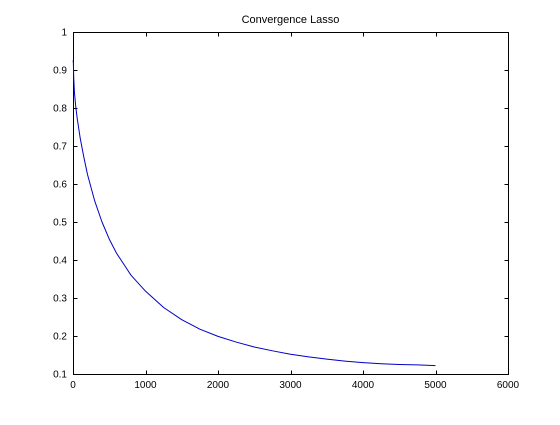 This screenshot has height=425, width=560. What do you see at coordinates (291, 20) in the screenshot?
I see `chart-title: Convergence Lasso` at bounding box center [291, 20].